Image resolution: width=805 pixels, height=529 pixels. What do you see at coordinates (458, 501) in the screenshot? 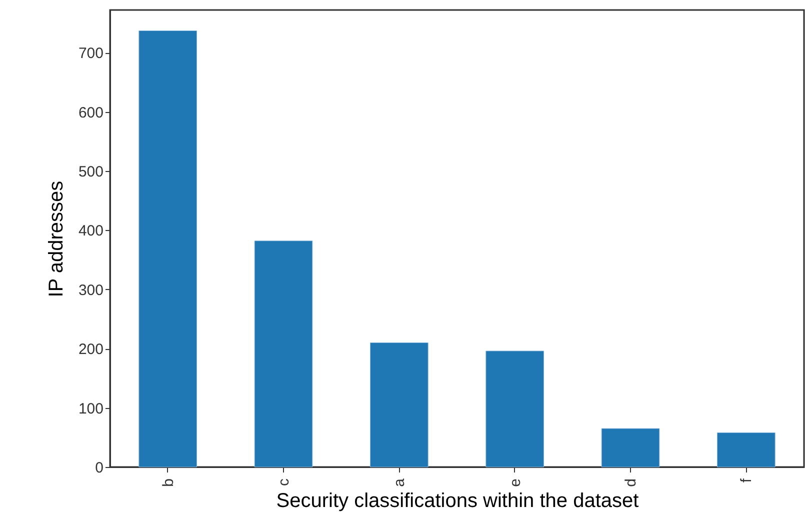
I see `x-axis-title: Security classifications within the dataset` at bounding box center [458, 501].